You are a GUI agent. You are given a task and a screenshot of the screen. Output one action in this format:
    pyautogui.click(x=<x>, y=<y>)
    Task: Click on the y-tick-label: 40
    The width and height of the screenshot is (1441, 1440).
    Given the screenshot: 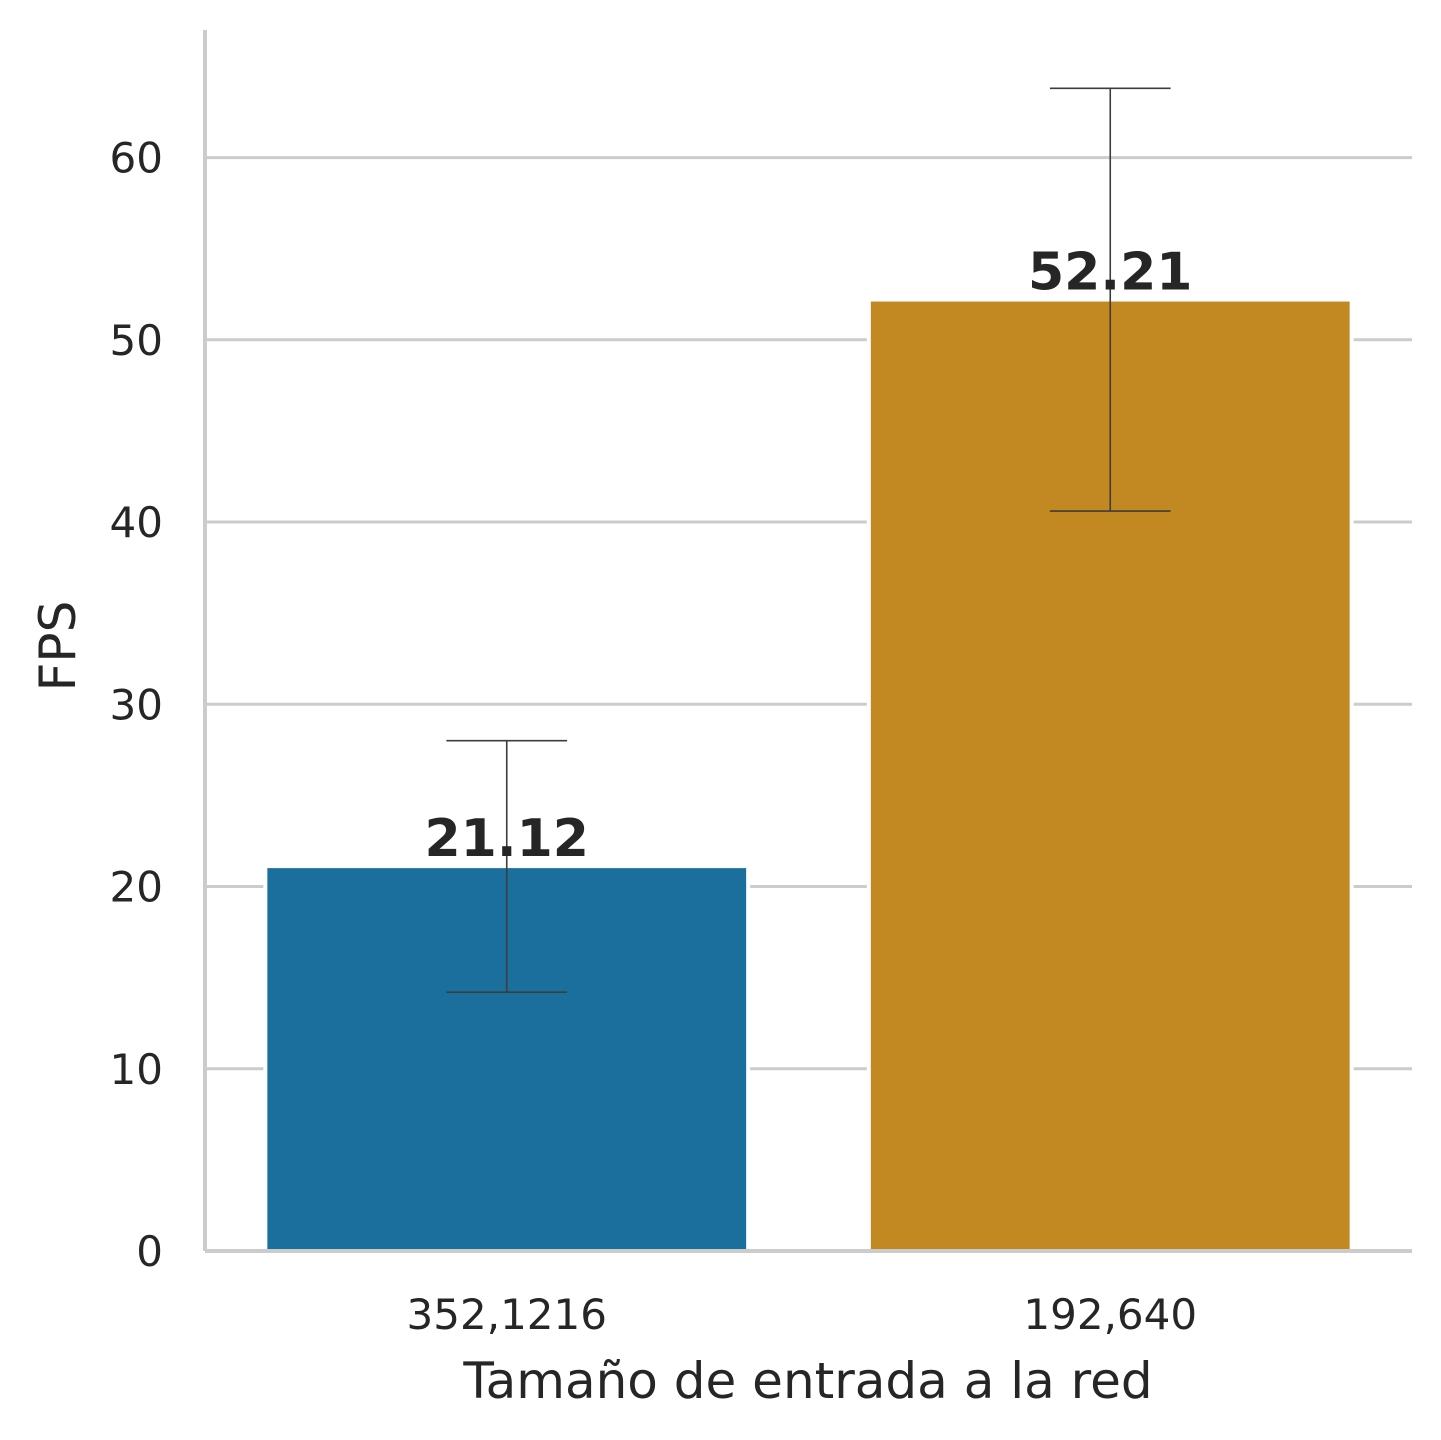 What is the action you would take?
    pyautogui.click(x=136, y=522)
    